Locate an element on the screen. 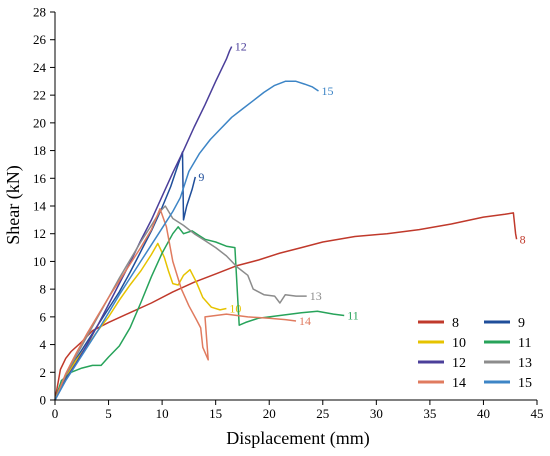 The height and width of the screenshot is (456, 550). legend-label-11: 11 is located at coordinates (524, 343).